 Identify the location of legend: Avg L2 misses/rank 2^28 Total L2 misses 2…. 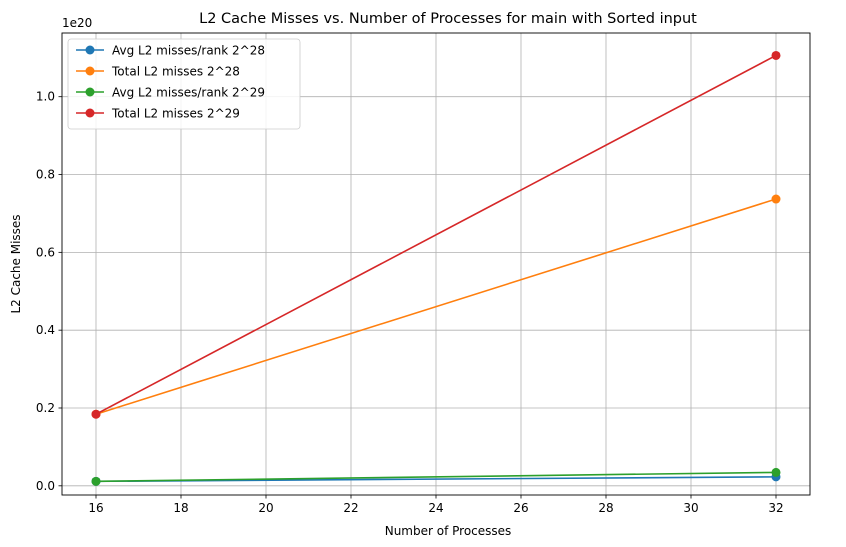
(184, 84).